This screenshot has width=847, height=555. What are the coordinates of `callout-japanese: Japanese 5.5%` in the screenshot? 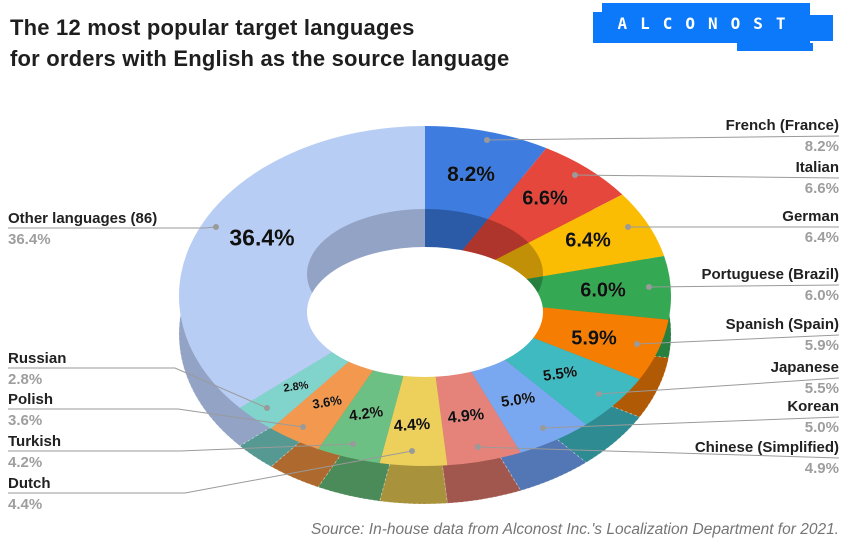 It's located at (805, 378).